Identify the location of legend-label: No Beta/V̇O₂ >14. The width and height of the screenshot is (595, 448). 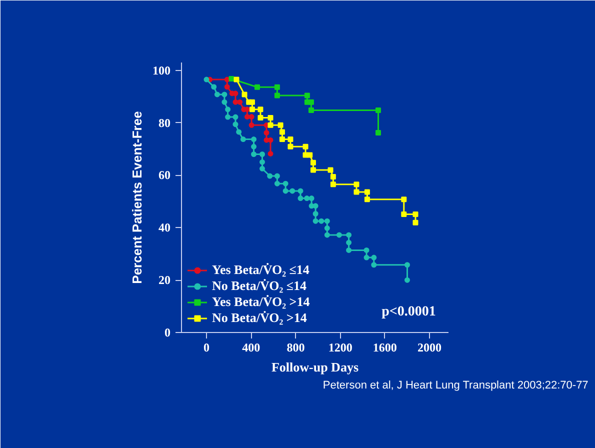
(259, 318).